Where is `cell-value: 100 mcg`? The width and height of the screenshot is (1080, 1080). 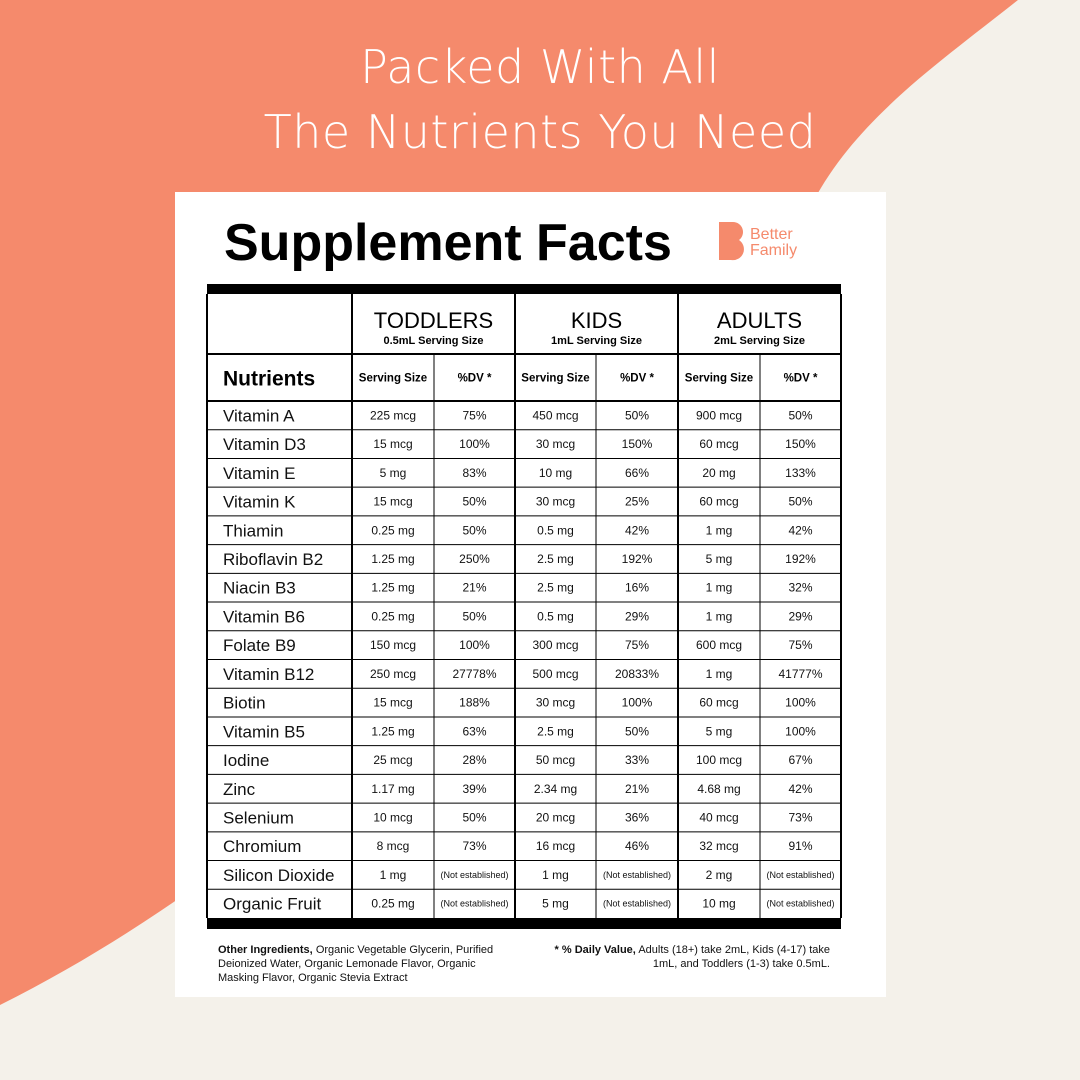
cell-value: 100 mcg is located at coordinates (719, 760).